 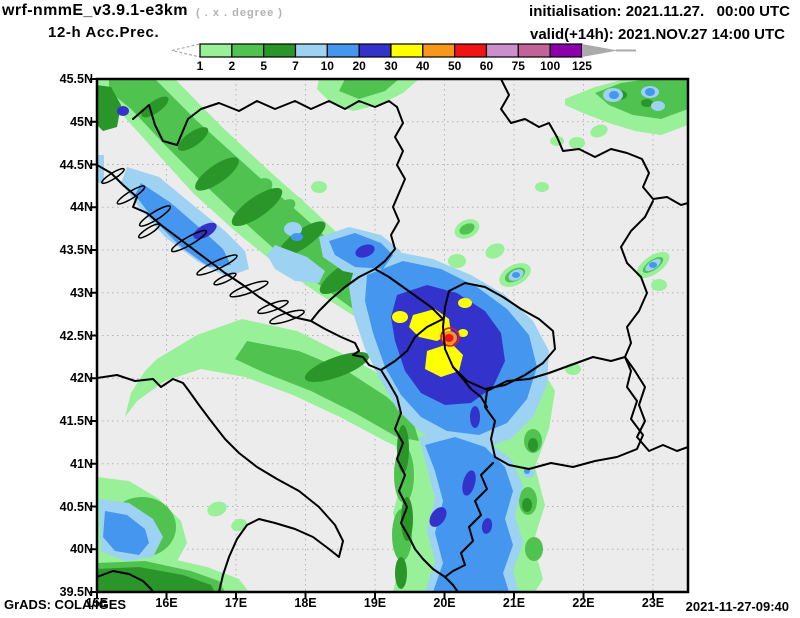 What do you see at coordinates (737, 606) in the screenshot?
I see `creation-timestamp: 2021-11-27-09:40` at bounding box center [737, 606].